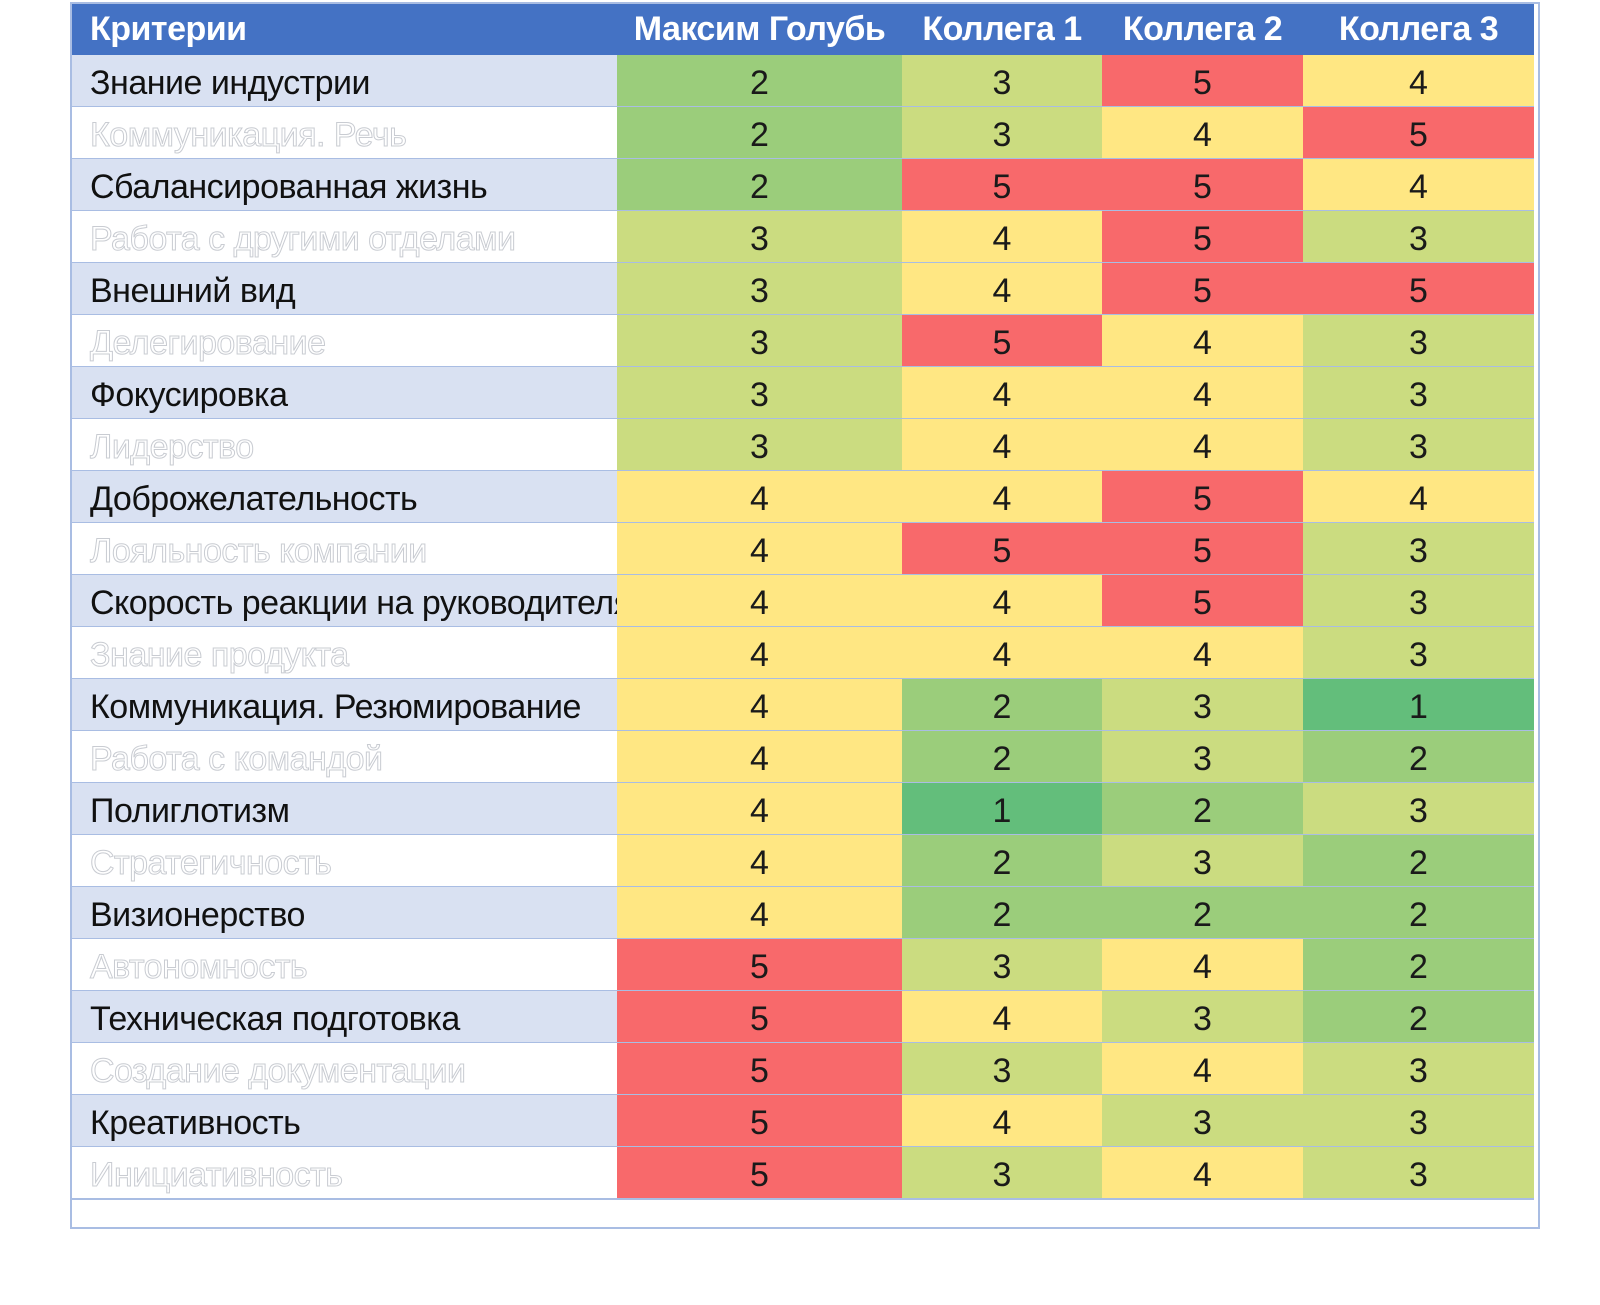  What do you see at coordinates (1418, 29) in the screenshot?
I see `header-person-4: Коллега 3` at bounding box center [1418, 29].